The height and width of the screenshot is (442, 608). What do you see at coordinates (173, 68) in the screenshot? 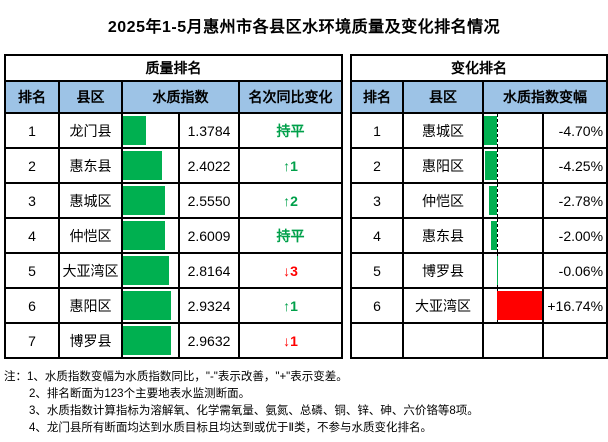
I see `quality-group-header: 质量排名` at bounding box center [173, 68].